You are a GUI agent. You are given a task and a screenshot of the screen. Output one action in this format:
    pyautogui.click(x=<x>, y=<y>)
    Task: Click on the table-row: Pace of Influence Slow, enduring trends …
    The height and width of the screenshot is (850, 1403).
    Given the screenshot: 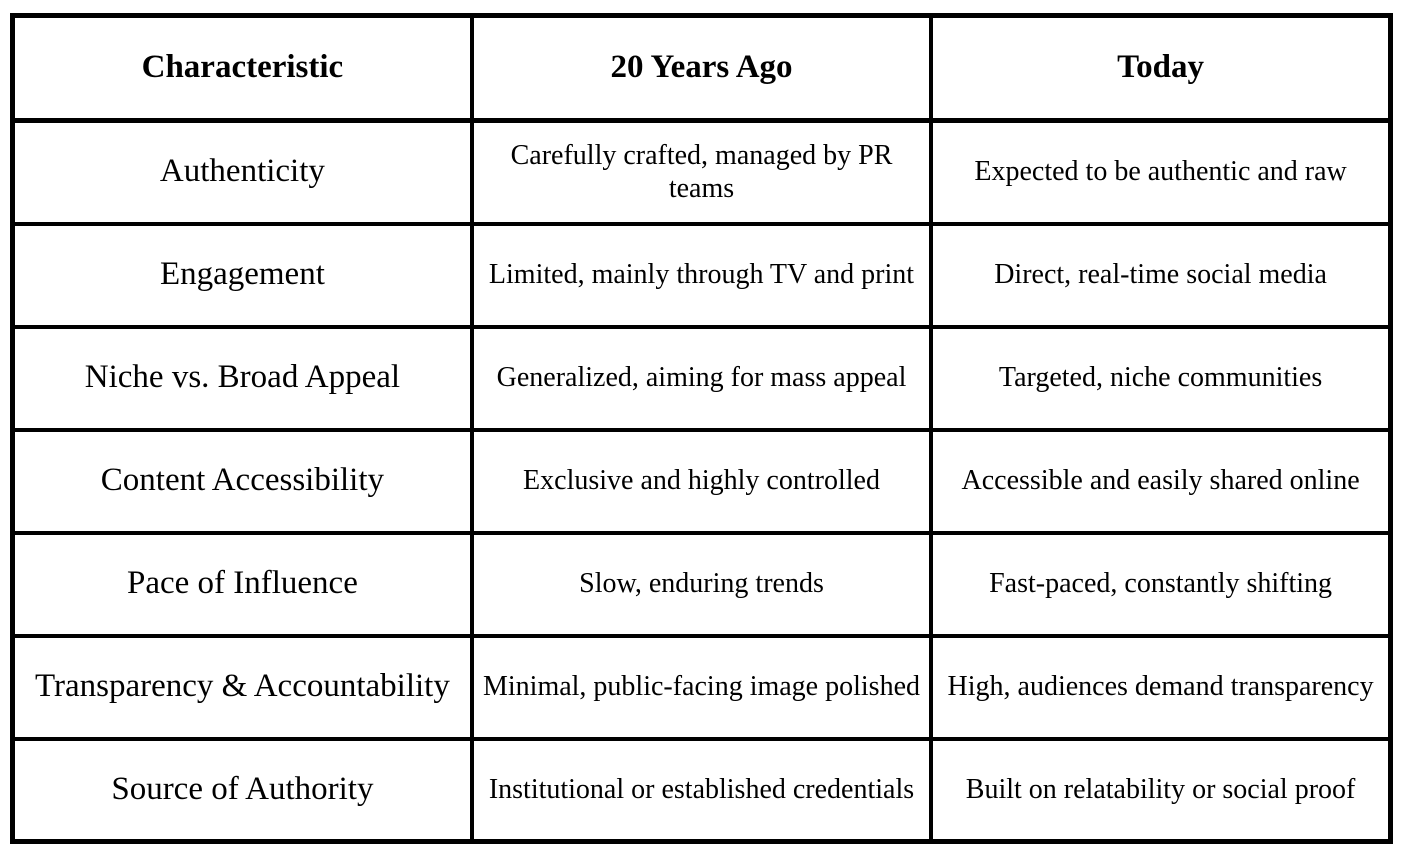 What is the action you would take?
    pyautogui.click(x=701, y=584)
    